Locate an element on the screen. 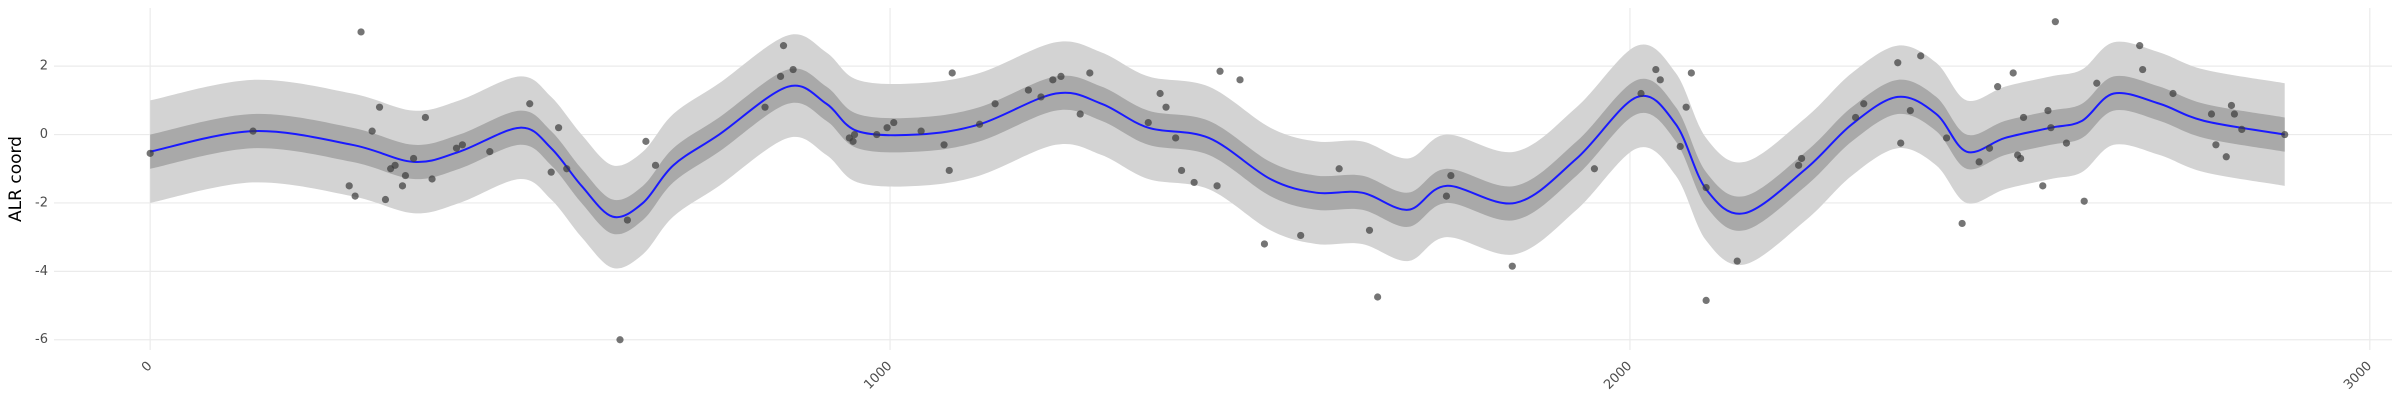  y-tick-label: 0 is located at coordinates (44, 134).